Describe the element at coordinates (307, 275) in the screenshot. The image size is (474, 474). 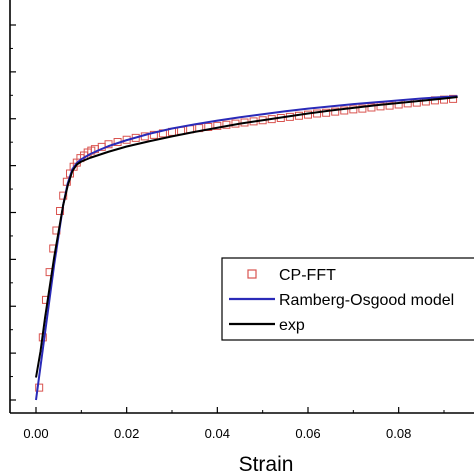
I see `legend-label-cp-fft: CP-FFT` at that location.